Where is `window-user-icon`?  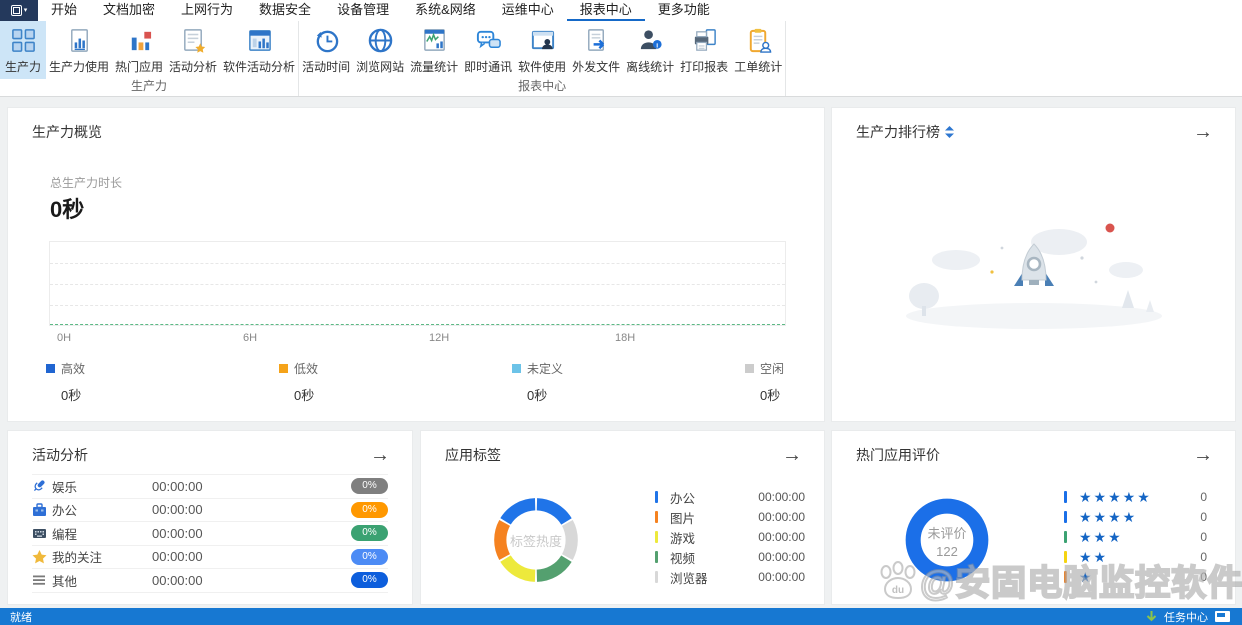 window-user-icon is located at coordinates (542, 40).